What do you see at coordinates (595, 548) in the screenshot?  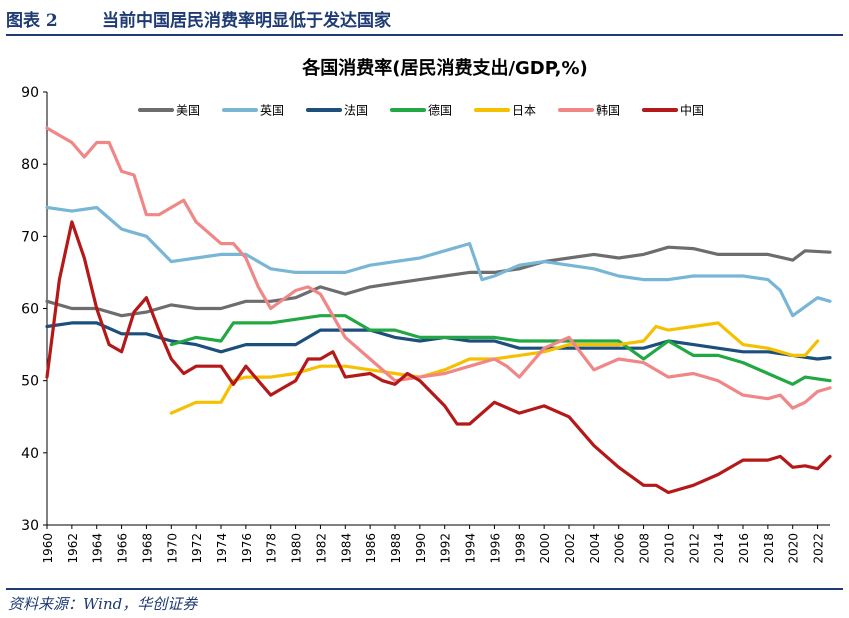 I see `x-tick-label: 2004` at bounding box center [595, 548].